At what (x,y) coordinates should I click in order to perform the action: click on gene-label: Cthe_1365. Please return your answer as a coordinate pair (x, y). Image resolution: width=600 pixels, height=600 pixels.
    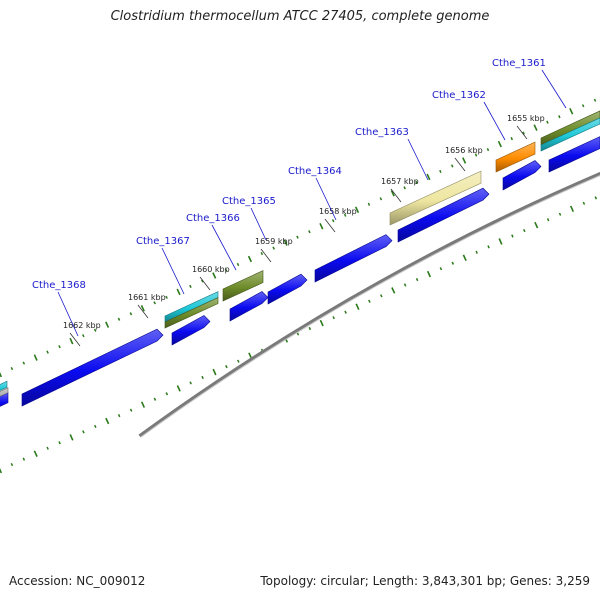
    Looking at the image, I should click on (249, 201).